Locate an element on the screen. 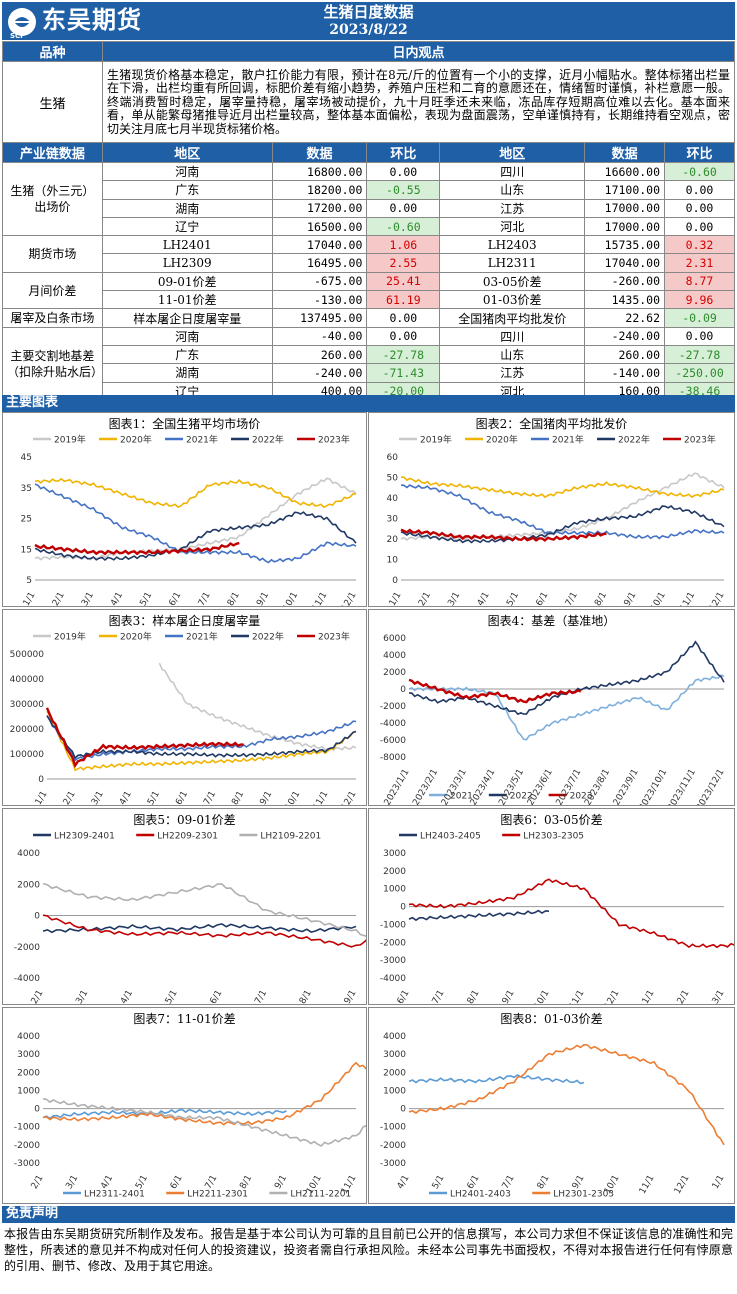 The height and width of the screenshot is (1294, 737). cell-value: -130.00 is located at coordinates (319, 300).